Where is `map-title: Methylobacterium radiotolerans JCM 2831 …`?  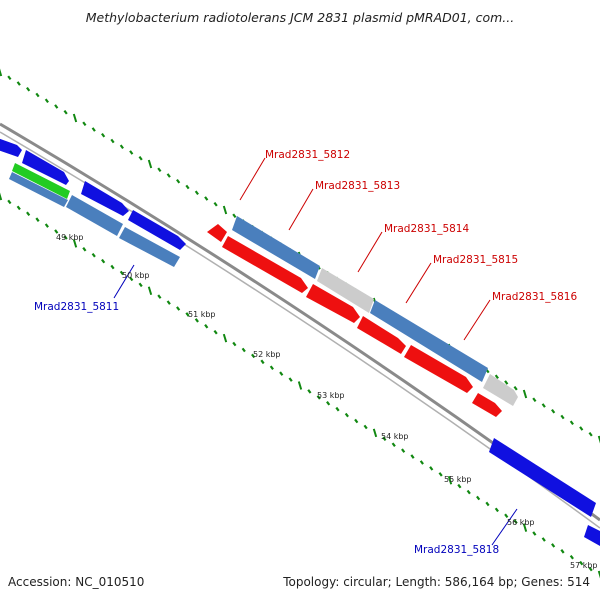
map-title: Methylobacterium radiotolerans JCM 2831 … is located at coordinates (300, 17).